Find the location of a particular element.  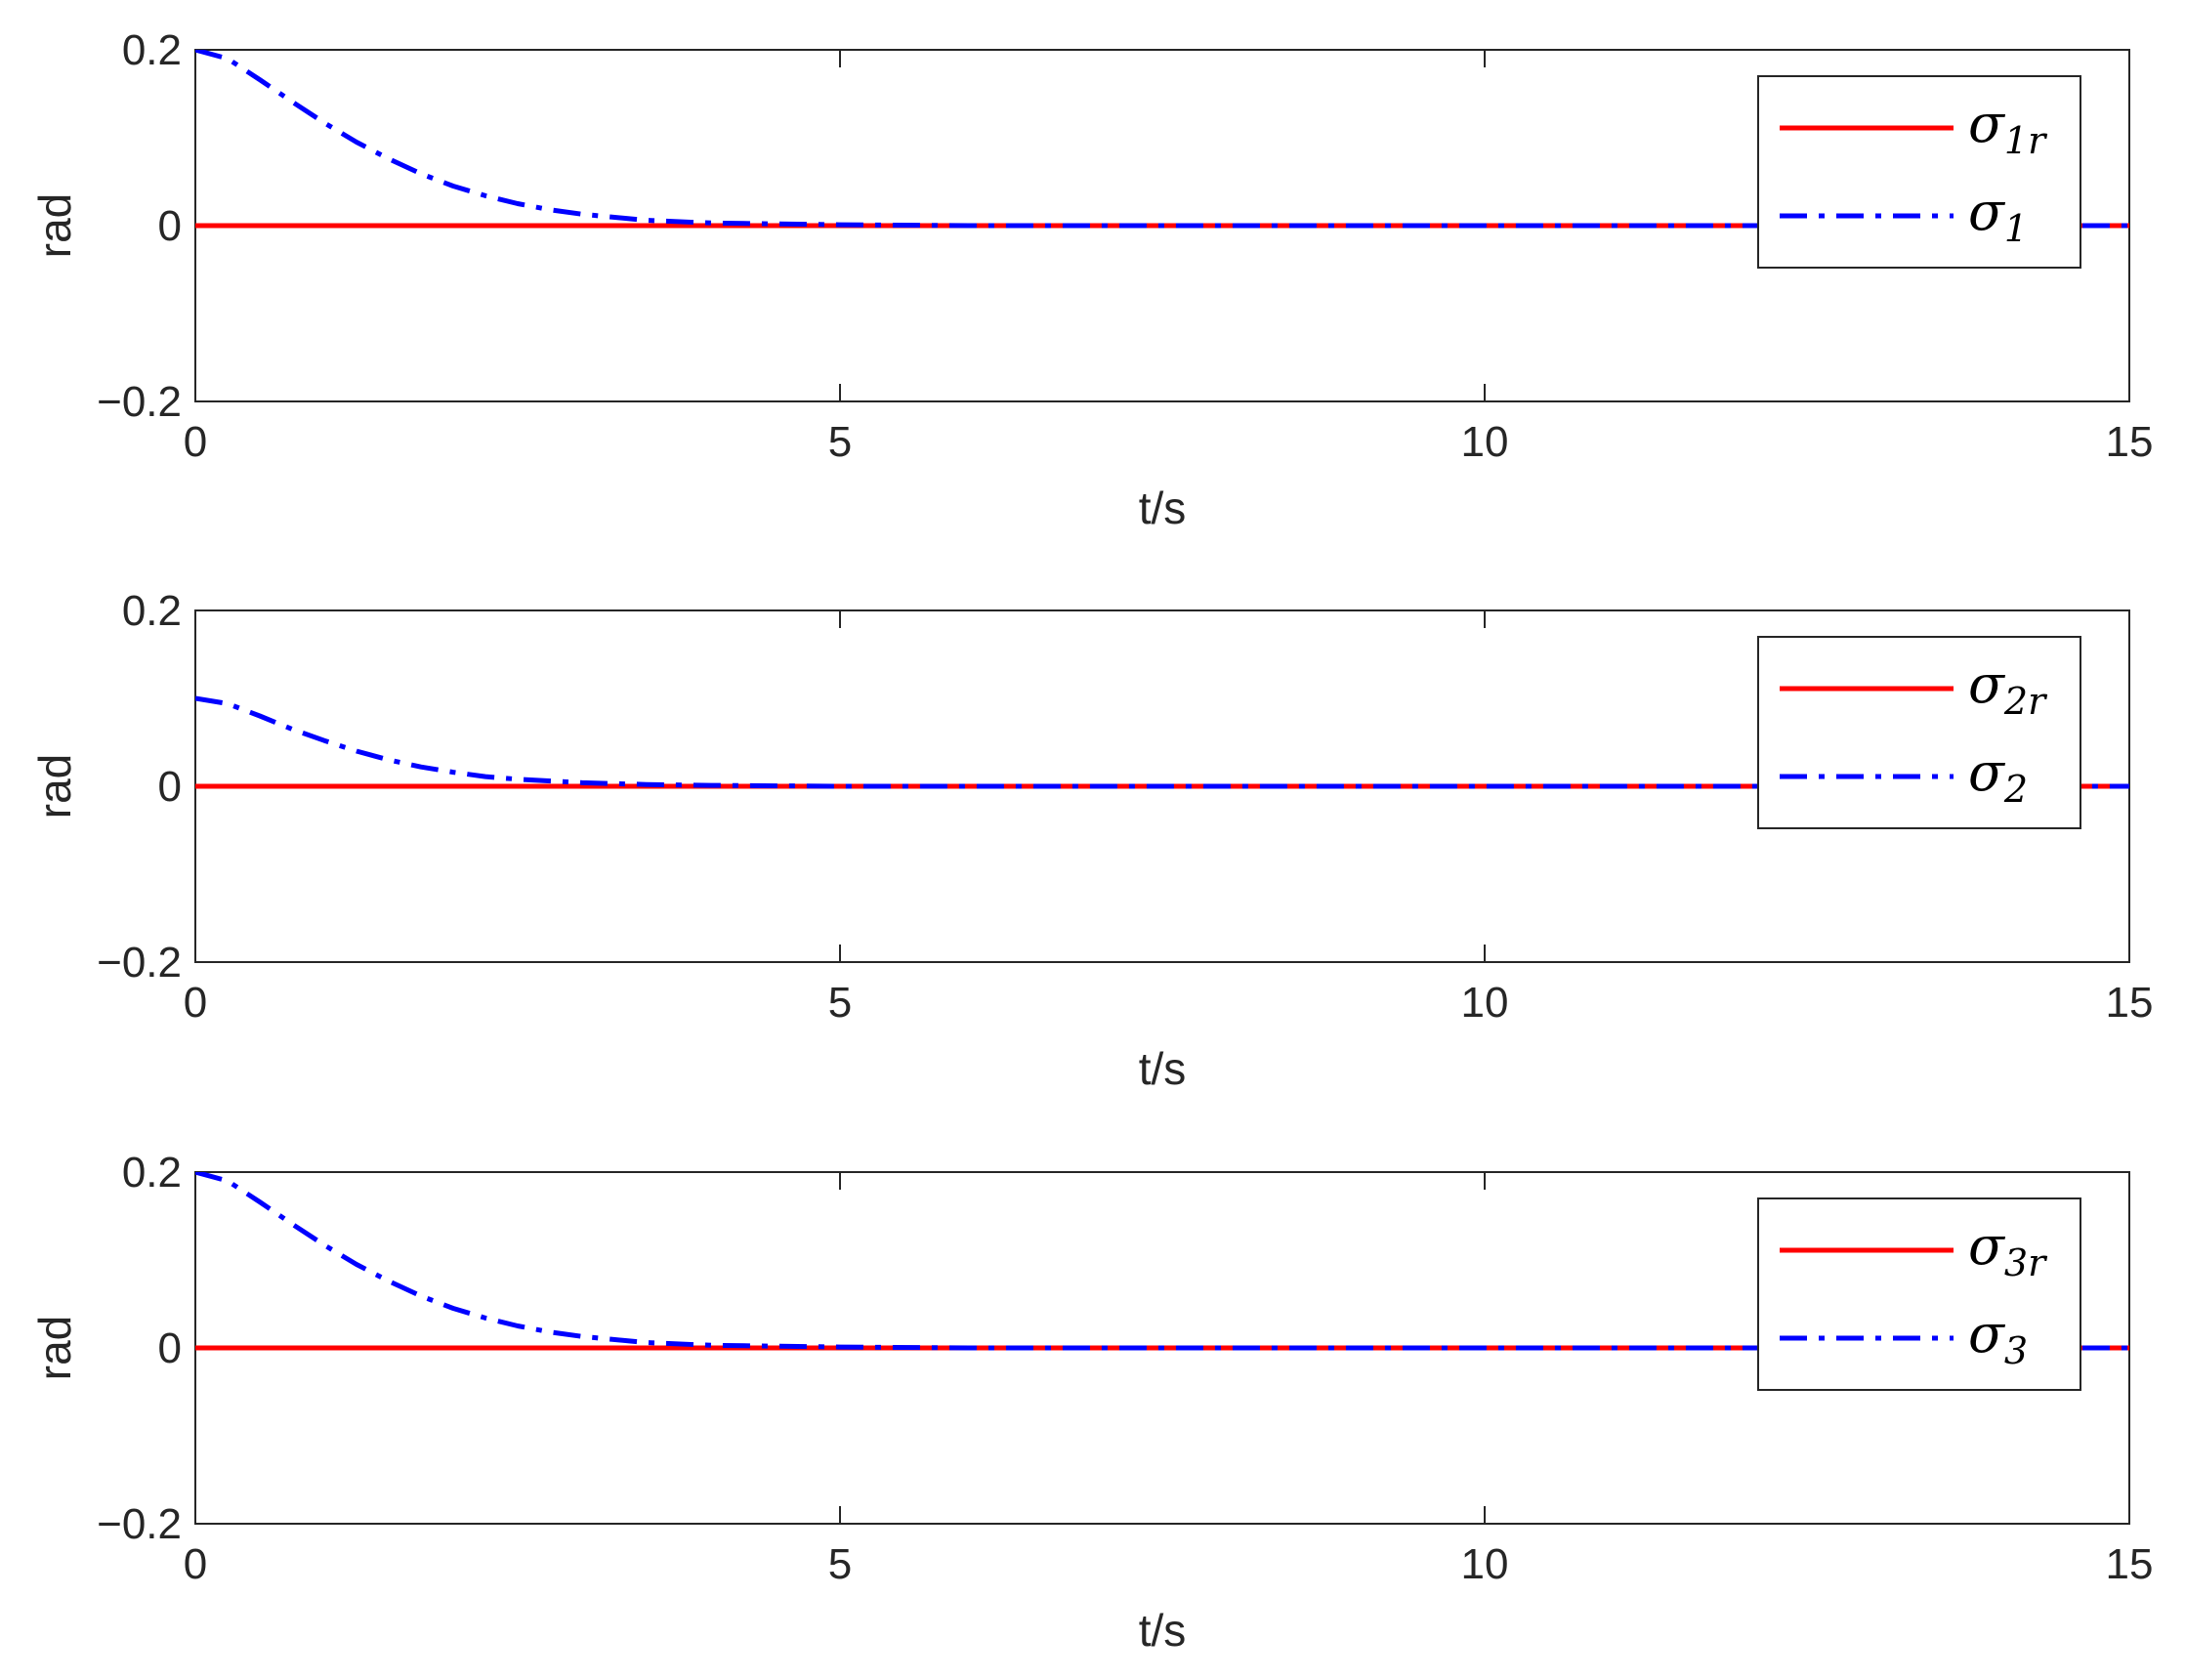

legend-entry-σ3r: σ3r is located at coordinates (2008, 1249).